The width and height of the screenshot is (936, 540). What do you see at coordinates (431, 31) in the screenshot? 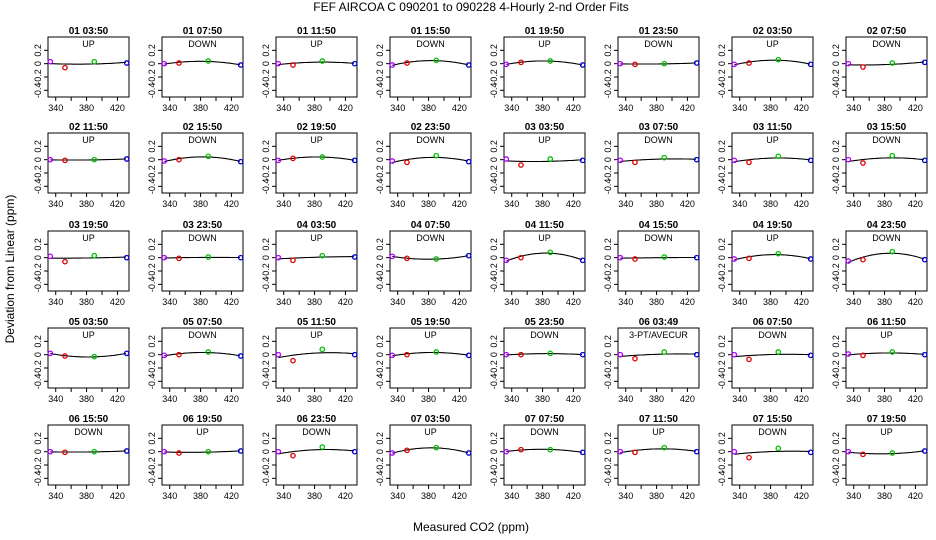
I see `panel-title: 01 15:50` at bounding box center [431, 31].